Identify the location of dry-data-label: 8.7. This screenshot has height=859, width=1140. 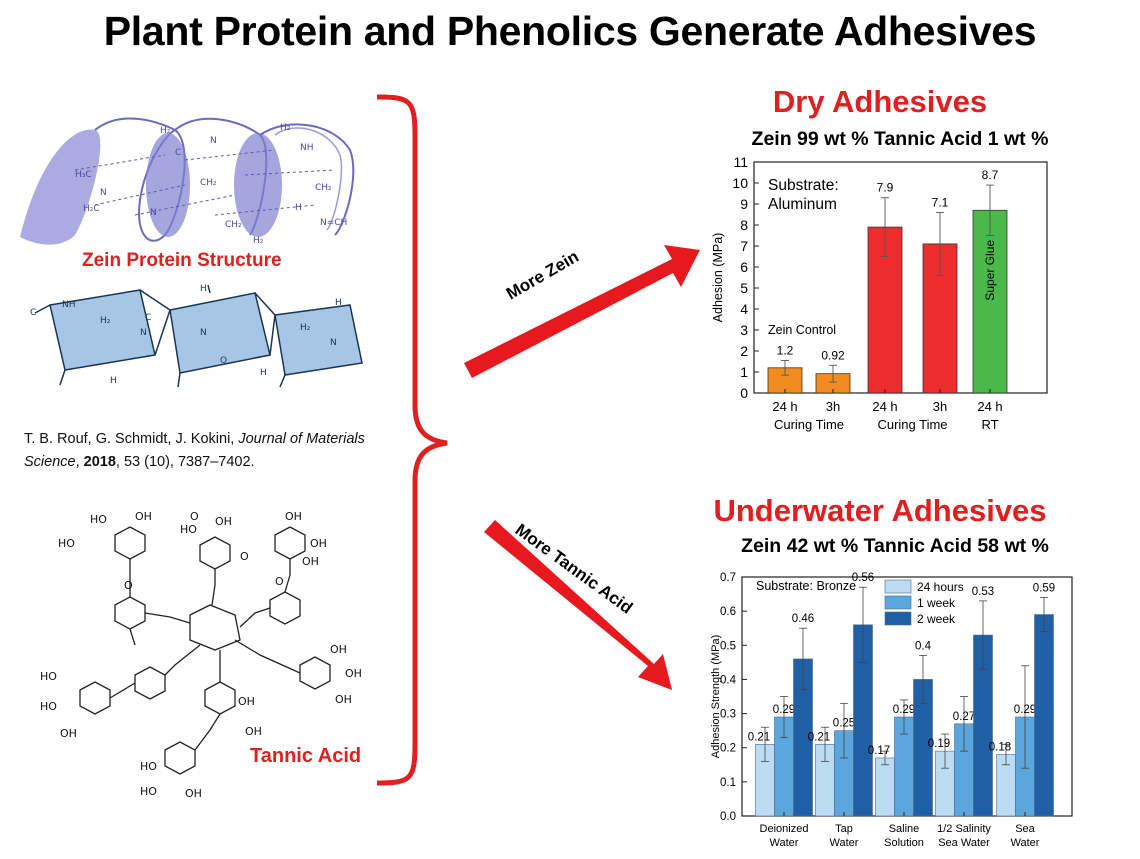
(990, 175).